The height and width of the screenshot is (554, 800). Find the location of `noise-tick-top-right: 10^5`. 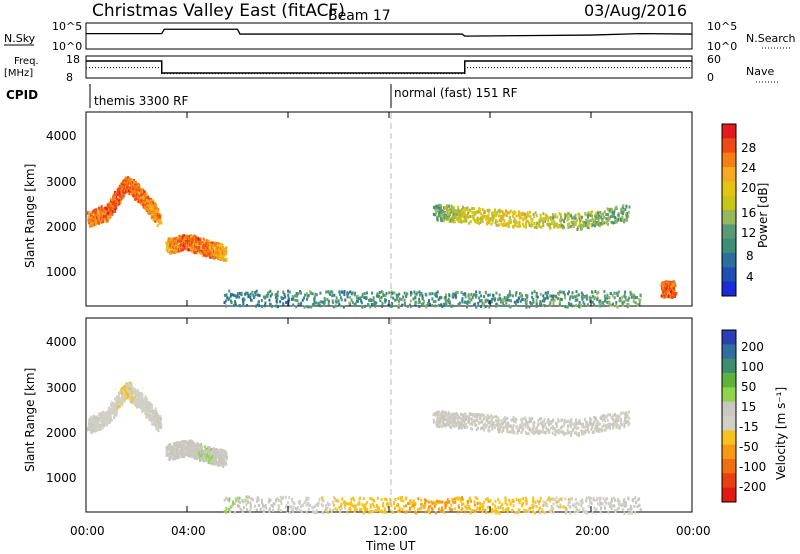

noise-tick-top-right: 10^5 is located at coordinates (722, 26).